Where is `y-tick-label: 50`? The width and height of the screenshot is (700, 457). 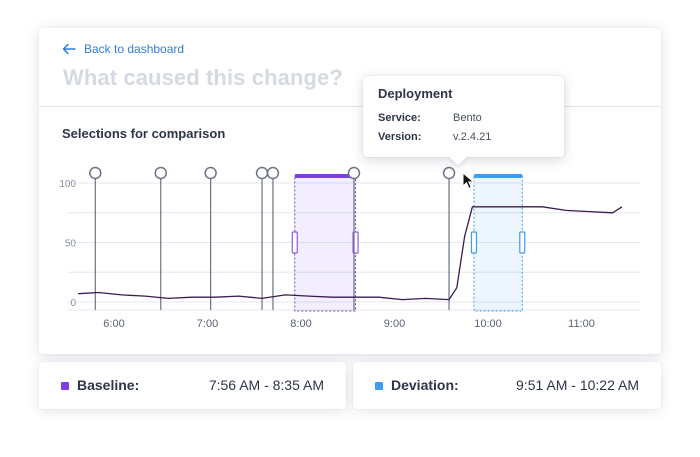
y-tick-label: 50 is located at coordinates (71, 244).